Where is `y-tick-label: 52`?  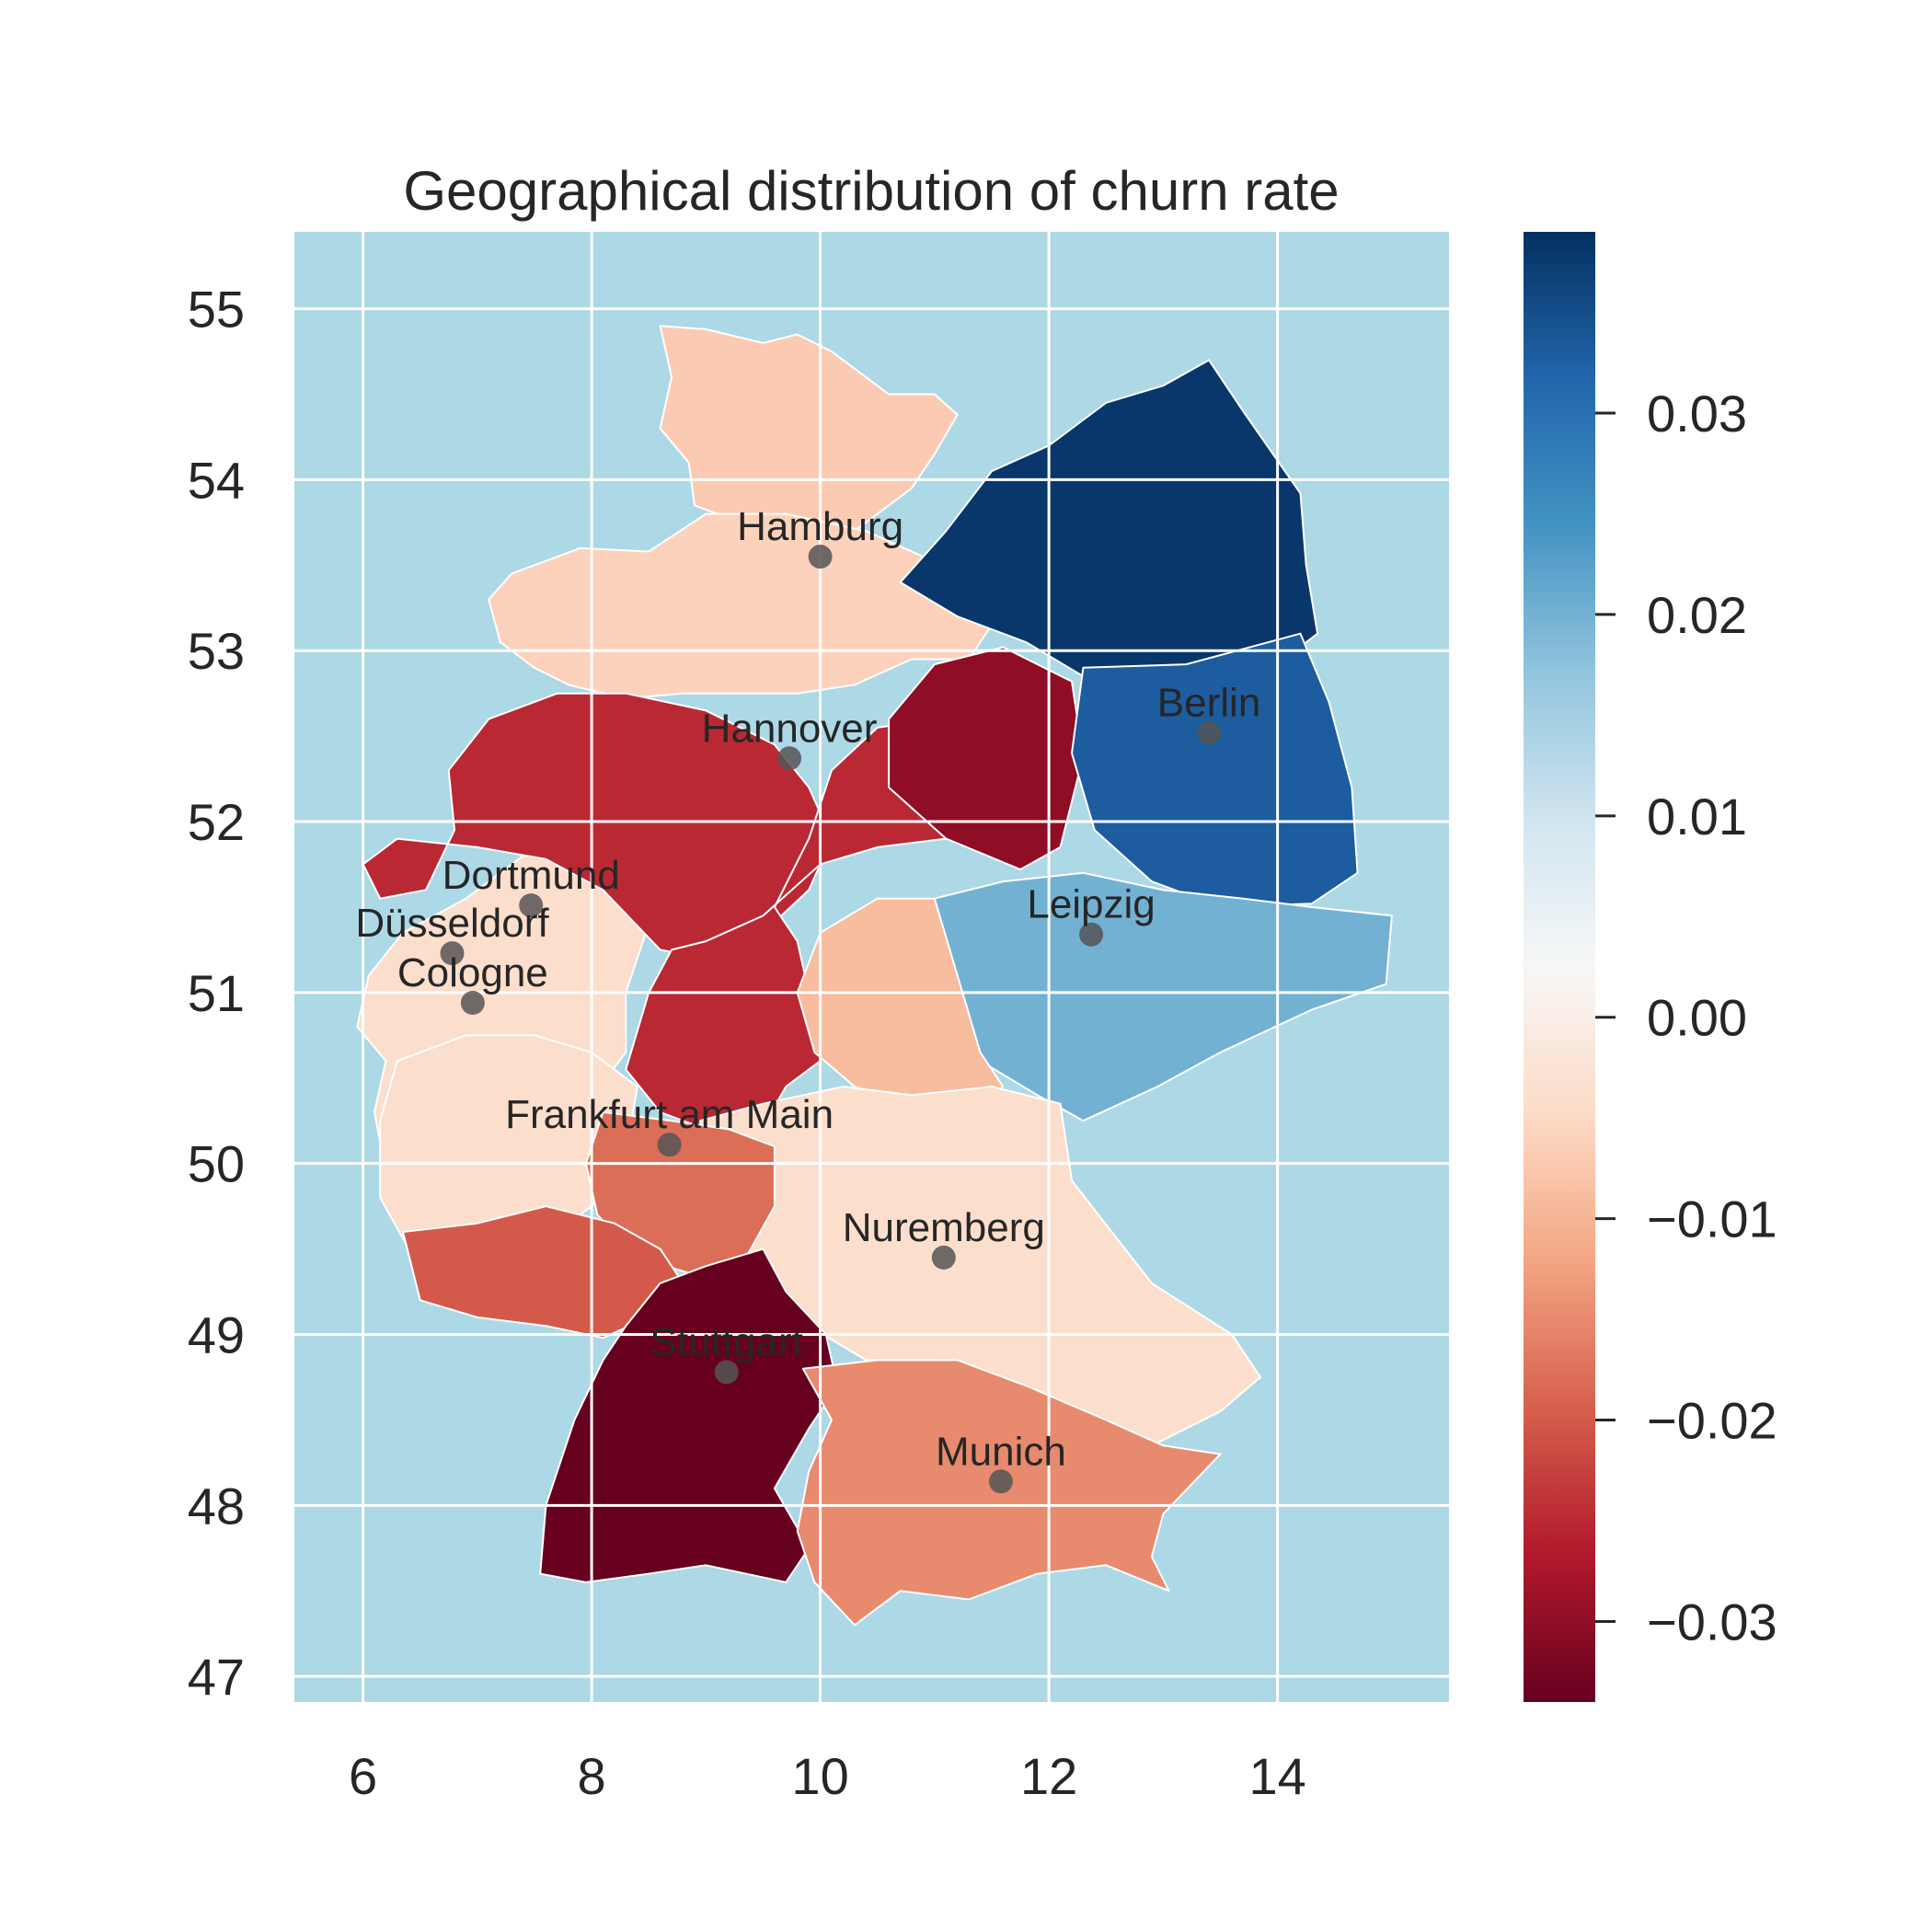 y-tick-label: 52 is located at coordinates (216, 822).